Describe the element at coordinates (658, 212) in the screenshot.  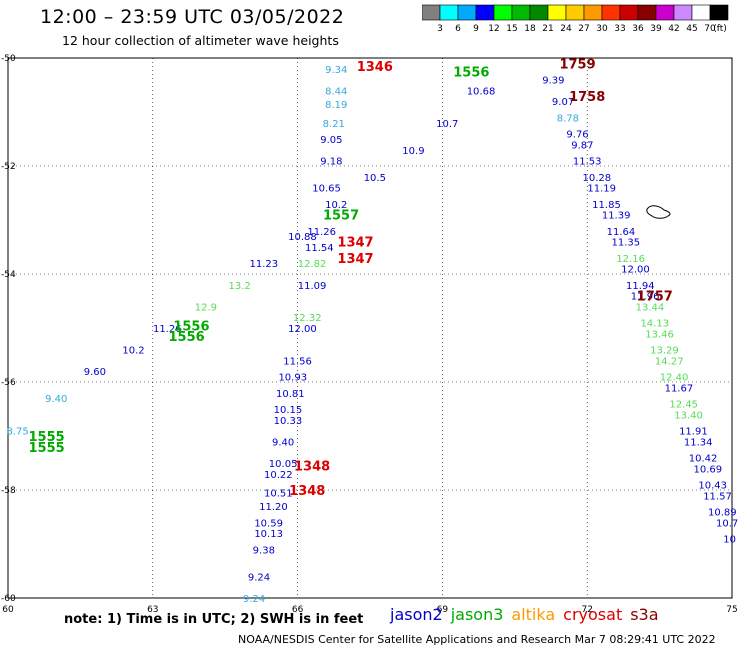
I see `island-outline` at that location.